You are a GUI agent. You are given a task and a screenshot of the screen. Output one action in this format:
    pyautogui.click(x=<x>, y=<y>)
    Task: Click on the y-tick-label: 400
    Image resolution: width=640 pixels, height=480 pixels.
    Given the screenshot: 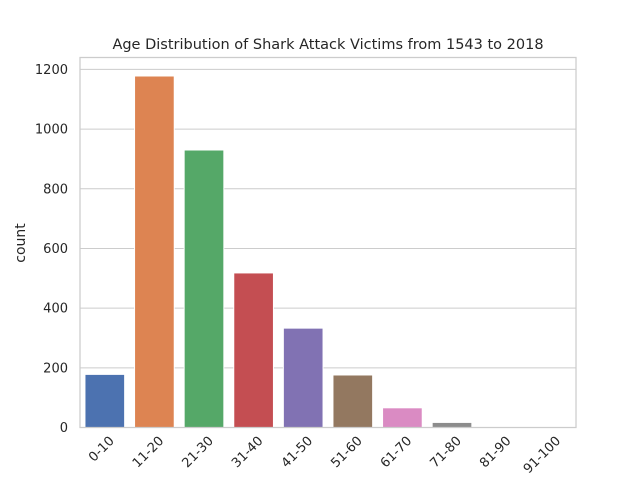 What is the action you would take?
    pyautogui.click(x=55, y=309)
    